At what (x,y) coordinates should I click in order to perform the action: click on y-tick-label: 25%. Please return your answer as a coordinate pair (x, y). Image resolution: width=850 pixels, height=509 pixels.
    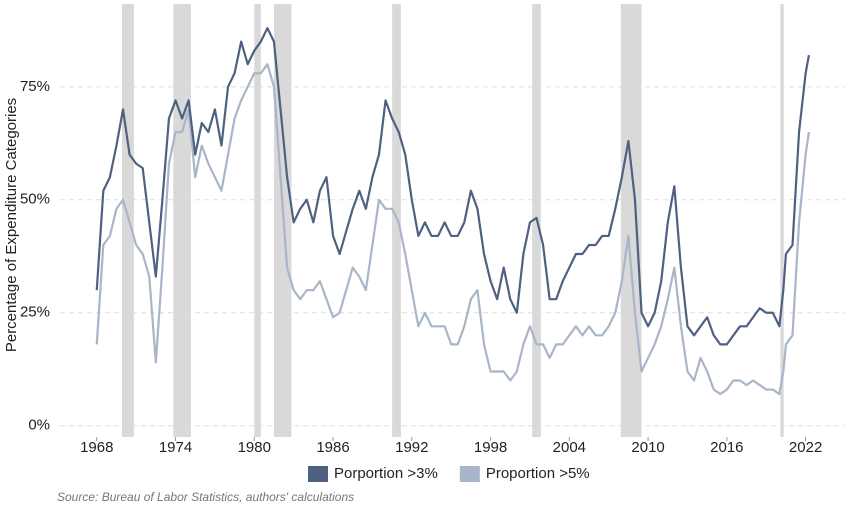
    Looking at the image, I should click on (35, 312).